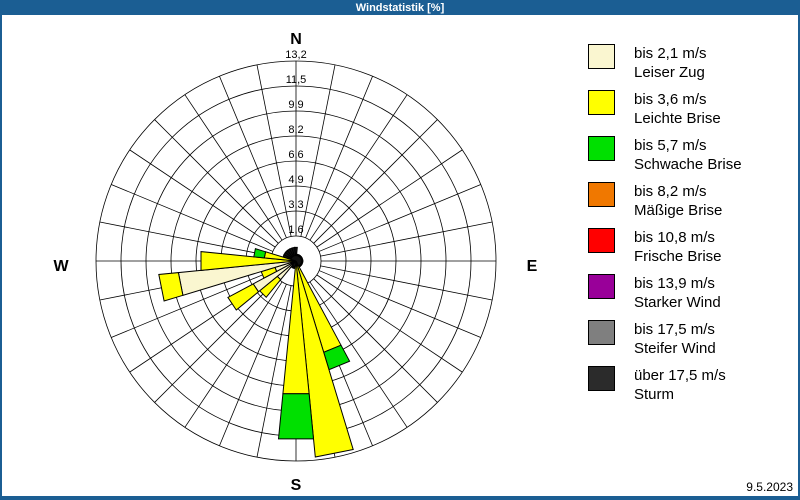 The width and height of the screenshot is (800, 500). I want to click on legend-item-schwache-brise: bis 5,7 m/s Schwache Brise, so click(688, 155).